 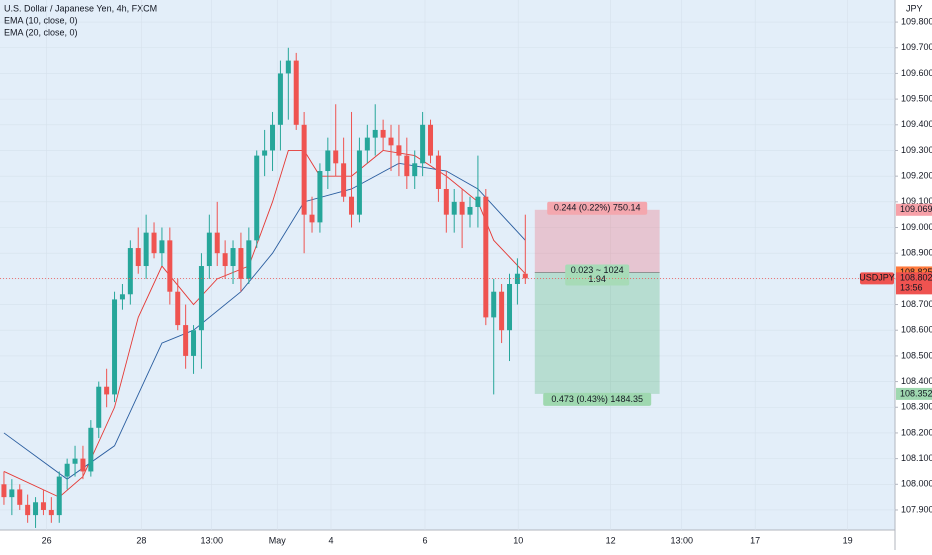 I want to click on y-tick-label: 109.300, so click(x=916, y=150).